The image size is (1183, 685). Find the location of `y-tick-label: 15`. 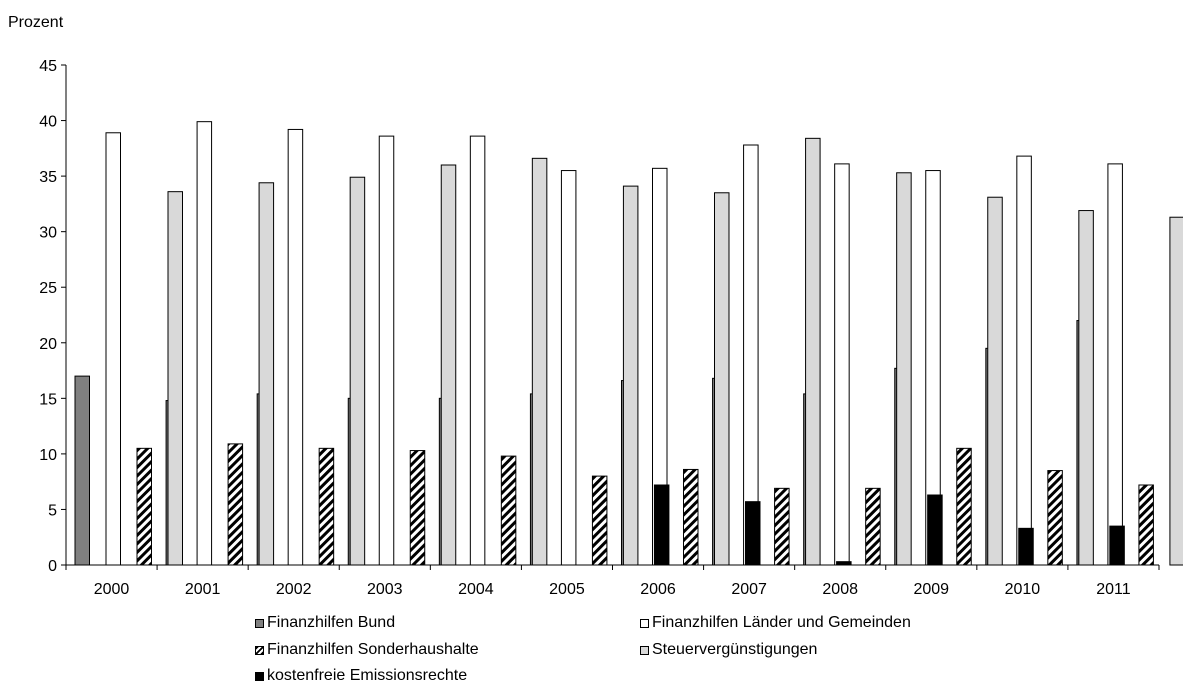

y-tick-label: 15 is located at coordinates (48, 399).